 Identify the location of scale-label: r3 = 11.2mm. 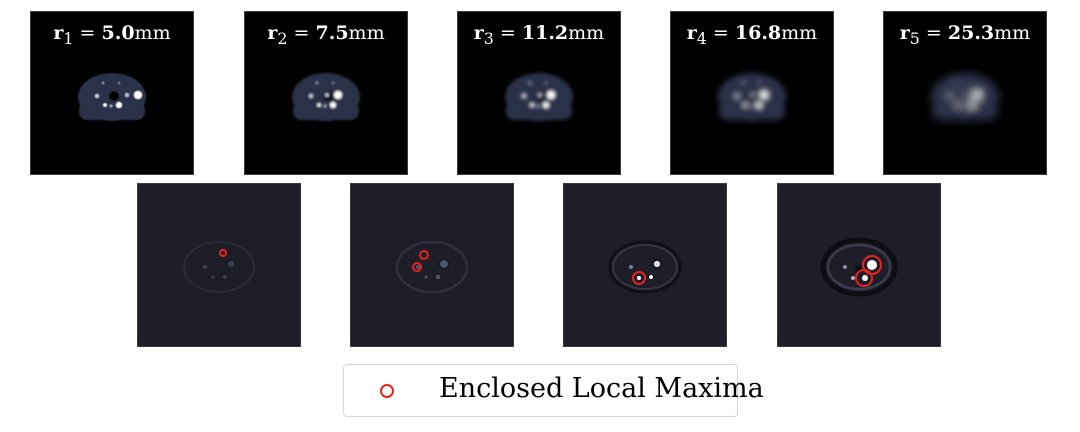
(539, 35).